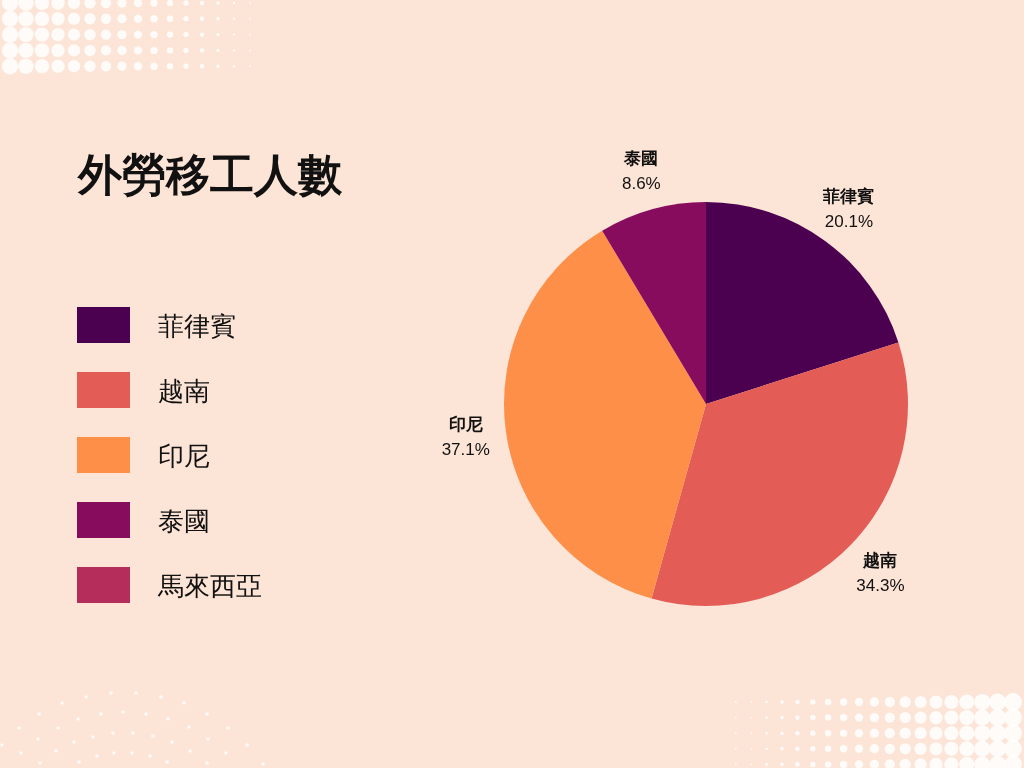 This screenshot has width=1024, height=768. What do you see at coordinates (641, 171) in the screenshot?
I see `label: 泰國 8.6%` at bounding box center [641, 171].